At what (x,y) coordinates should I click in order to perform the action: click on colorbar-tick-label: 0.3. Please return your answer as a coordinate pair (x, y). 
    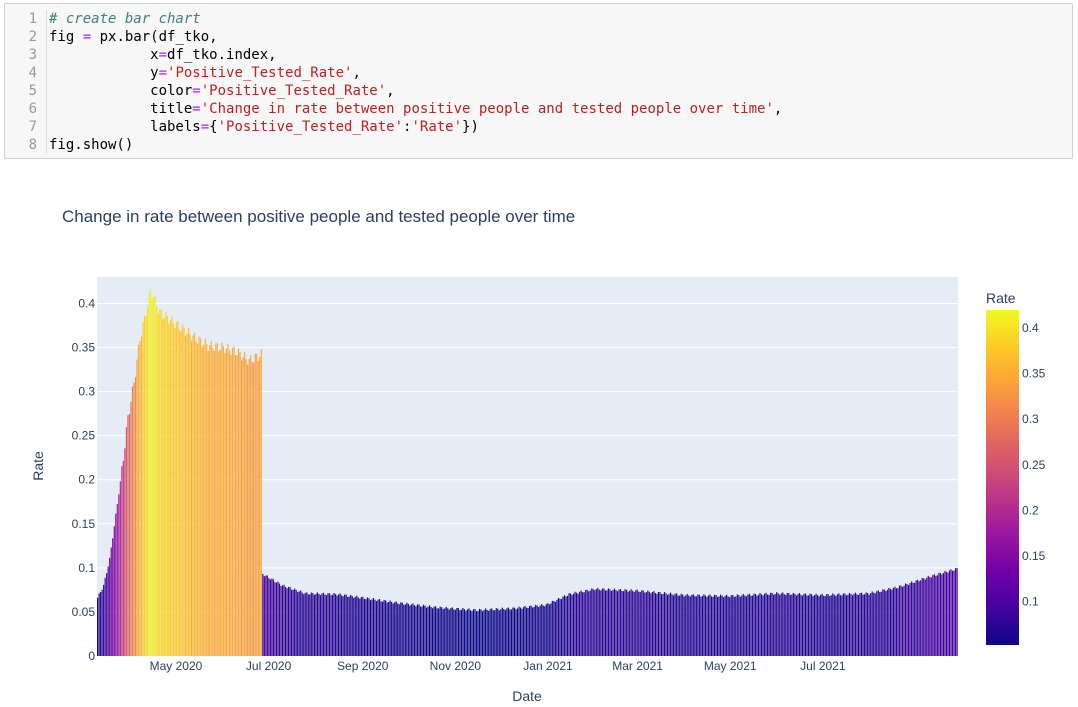
    Looking at the image, I should click on (1030, 419).